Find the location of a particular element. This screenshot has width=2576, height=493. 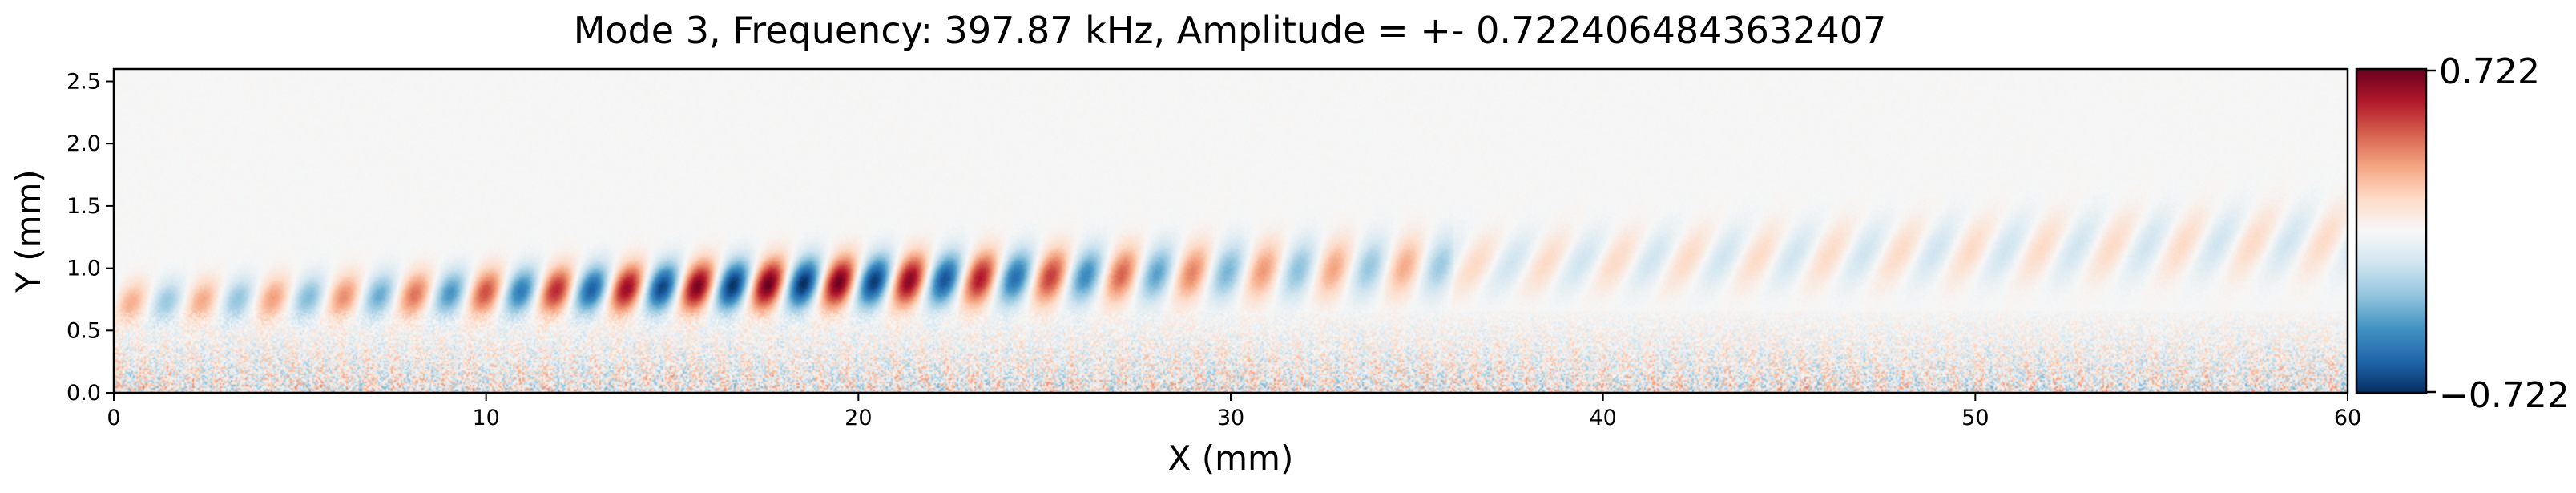

colorbar-max-label: 0.722 is located at coordinates (2489, 71).